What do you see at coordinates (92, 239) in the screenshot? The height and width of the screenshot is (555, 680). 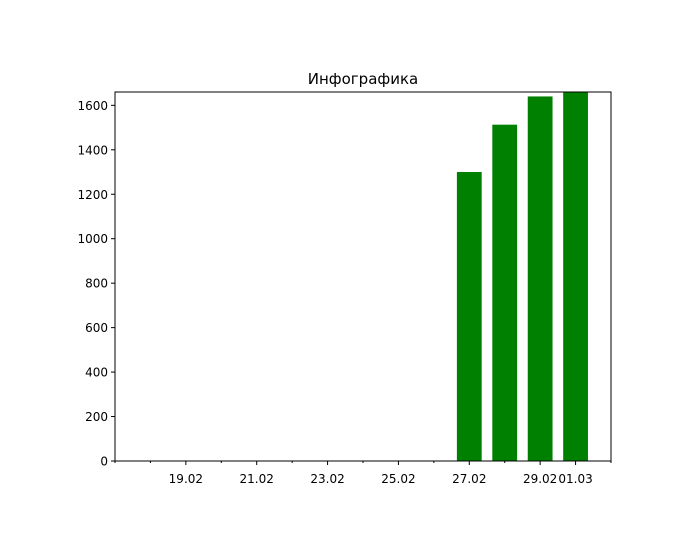 I see `y-tick-label: 1000` at bounding box center [92, 239].